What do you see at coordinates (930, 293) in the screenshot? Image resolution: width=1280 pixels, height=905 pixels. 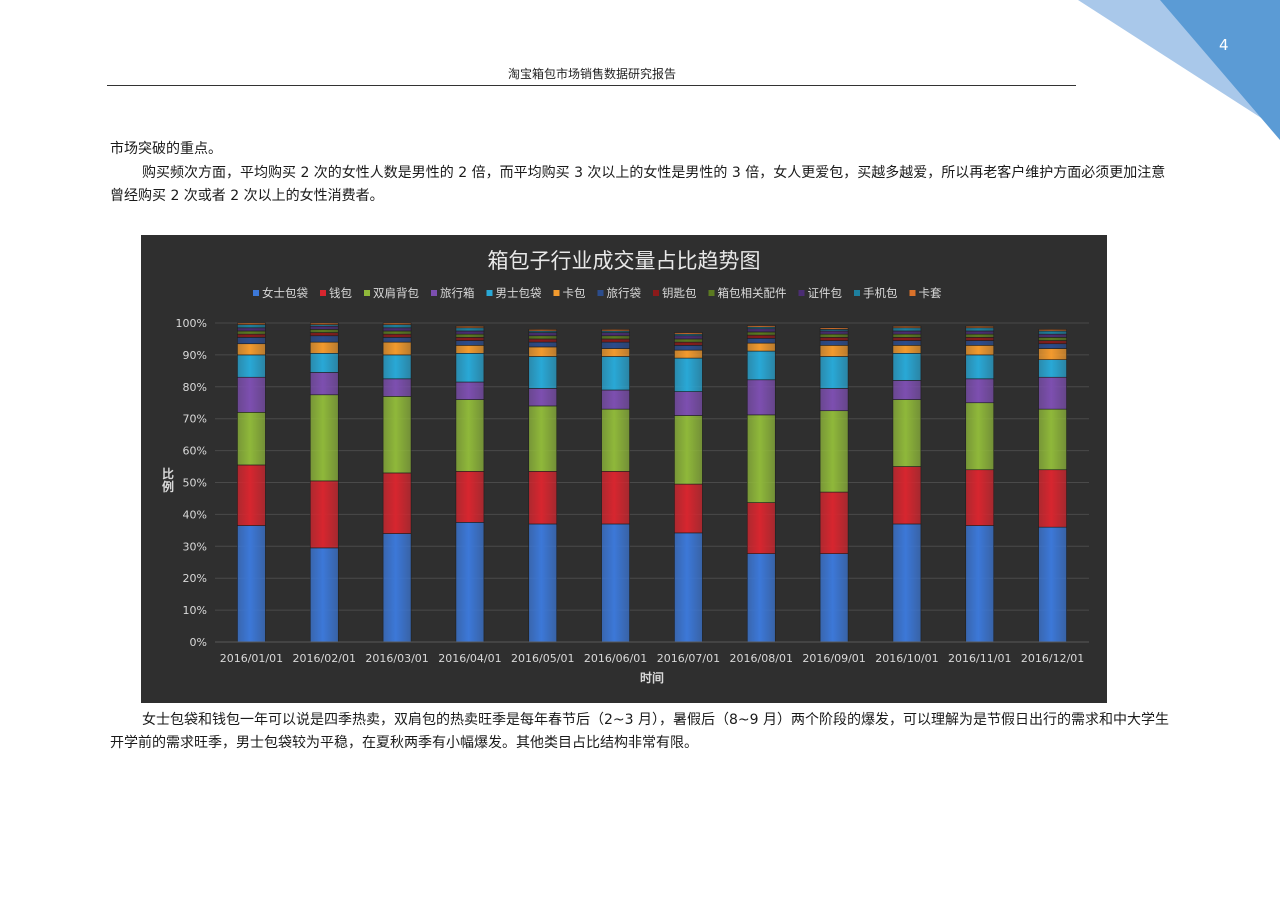 I see `legend-label: 卡套` at bounding box center [930, 293].